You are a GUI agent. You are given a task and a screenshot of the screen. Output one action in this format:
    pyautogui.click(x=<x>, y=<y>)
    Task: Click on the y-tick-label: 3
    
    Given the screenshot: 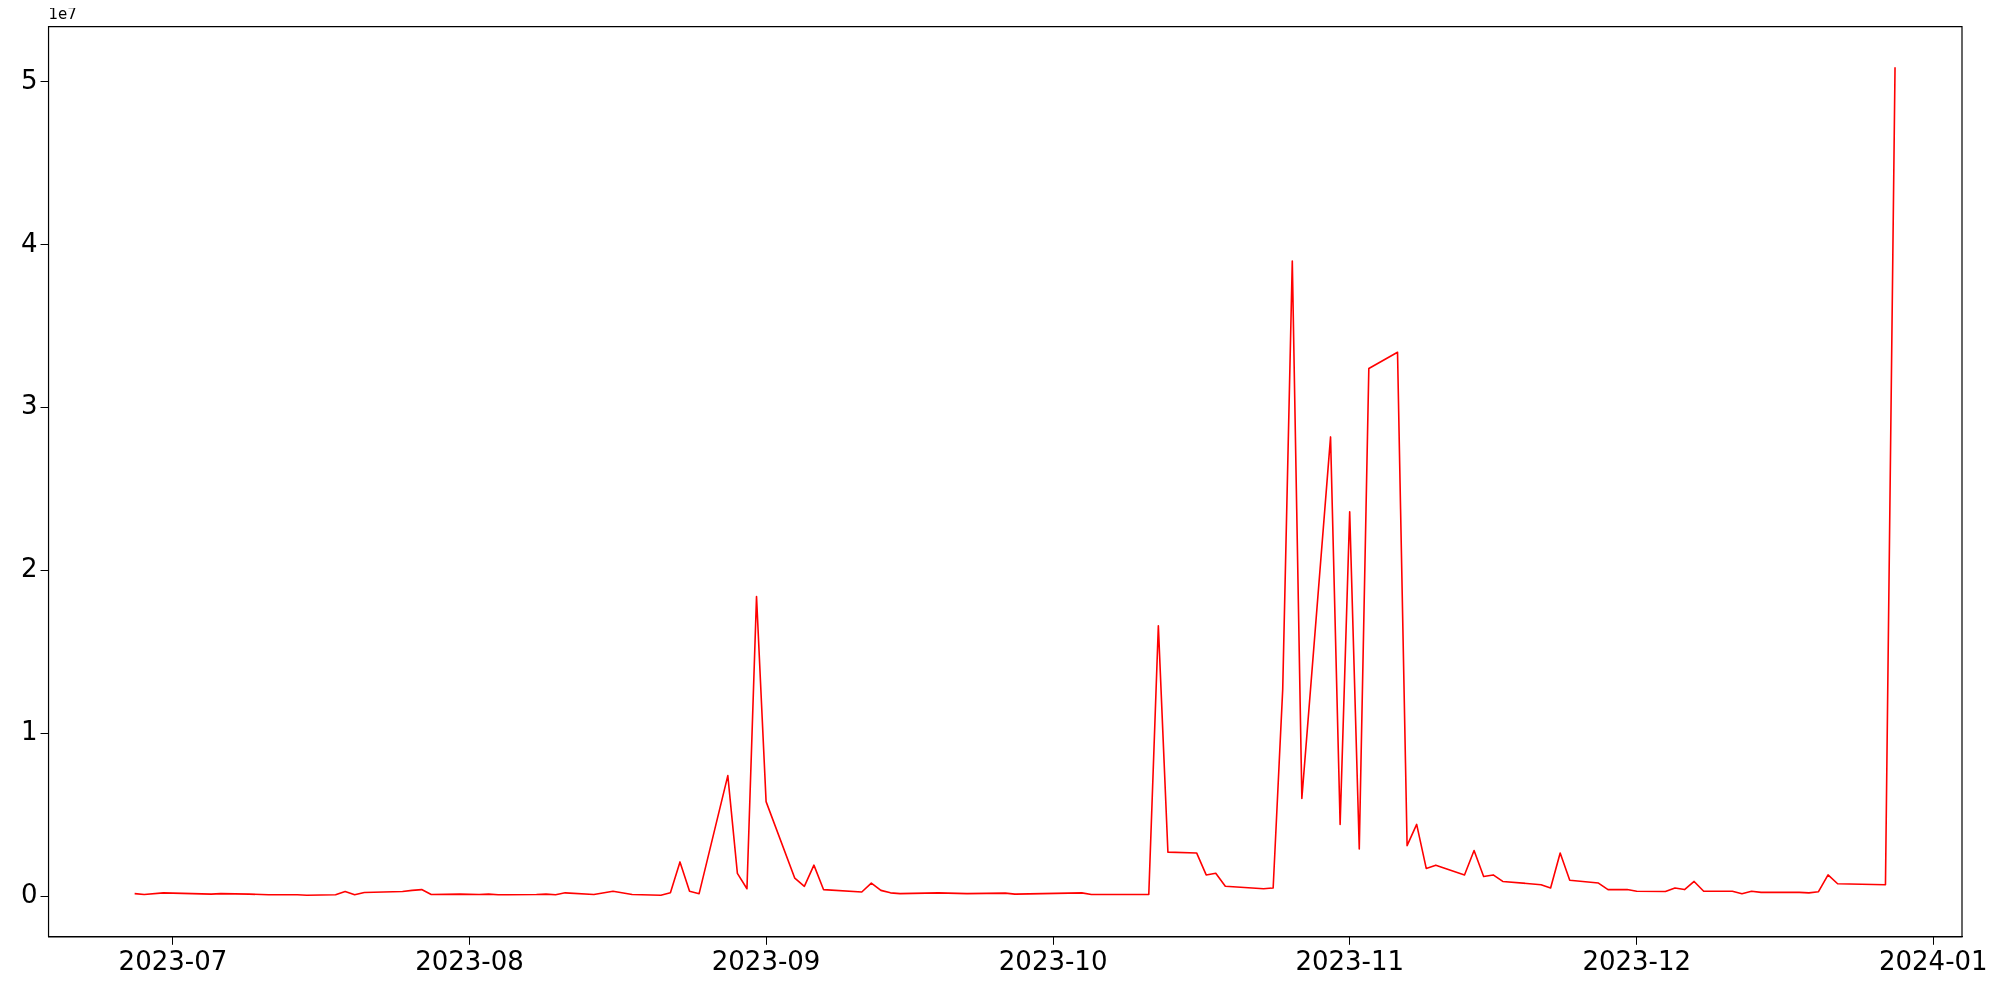 What is the action you would take?
    pyautogui.click(x=29, y=405)
    